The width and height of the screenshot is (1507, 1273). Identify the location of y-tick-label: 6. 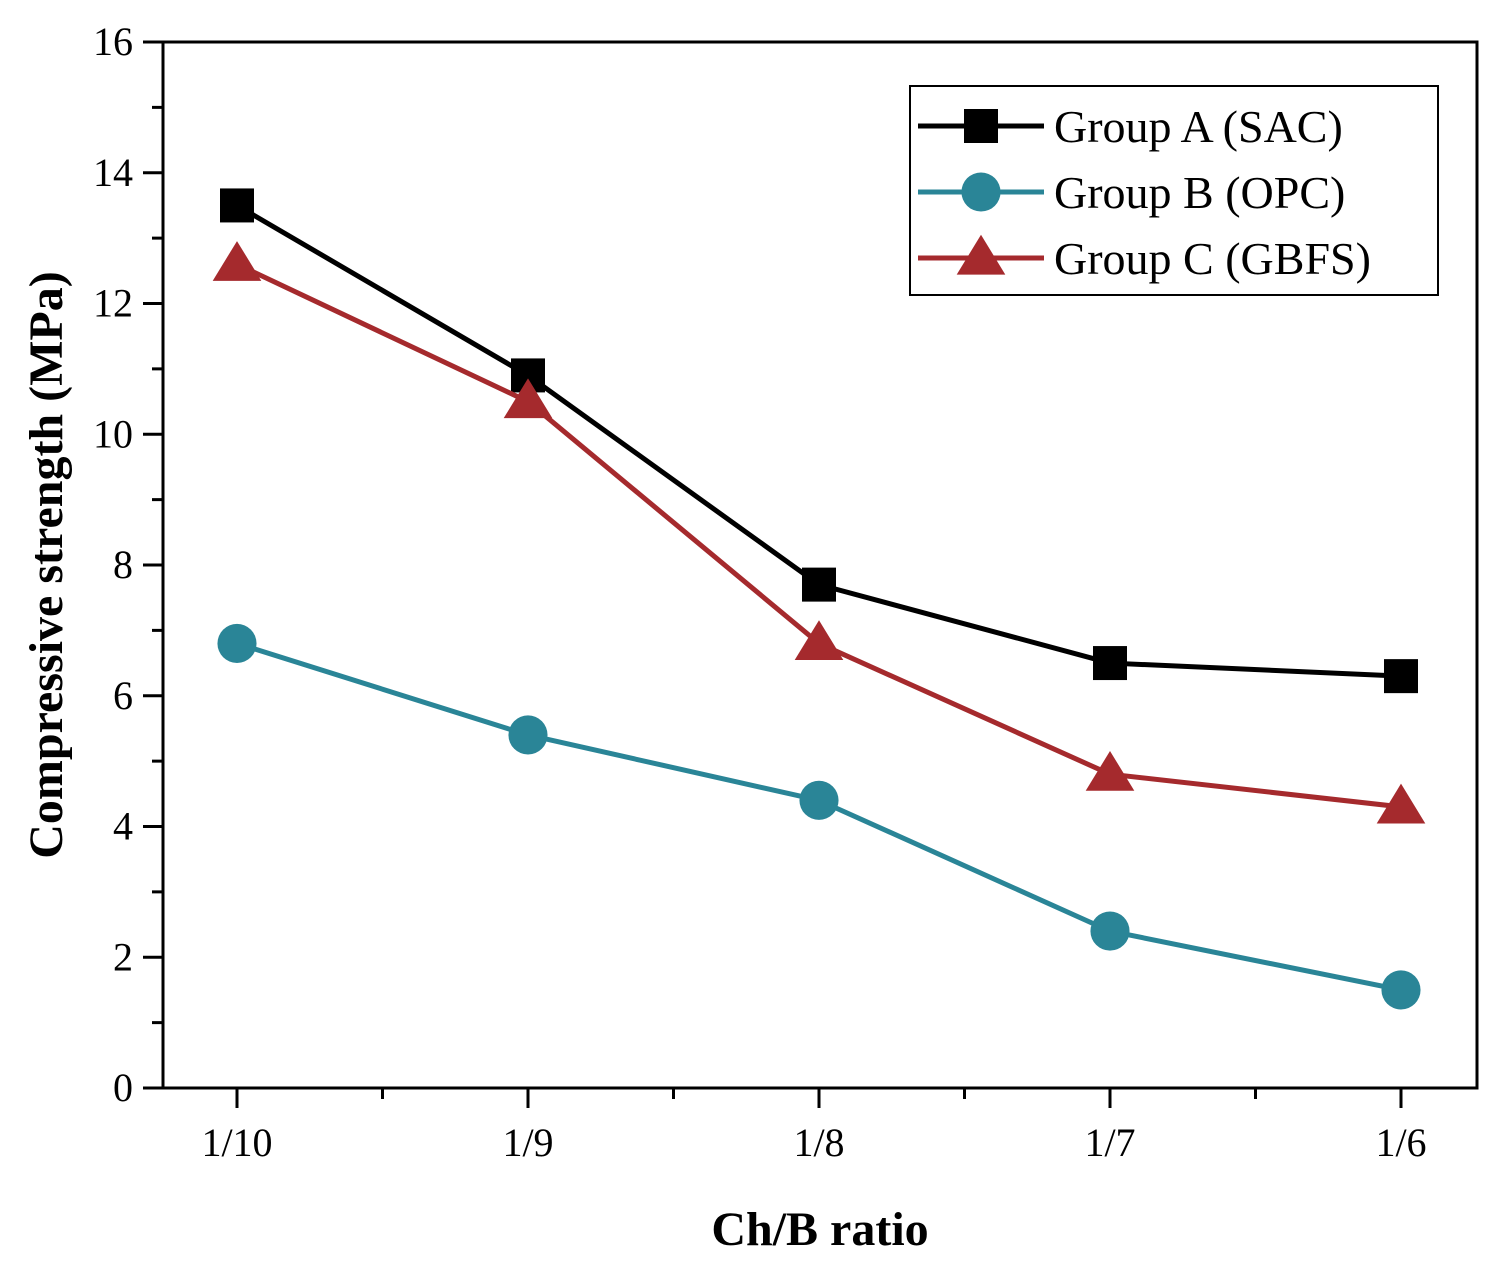
(123, 695).